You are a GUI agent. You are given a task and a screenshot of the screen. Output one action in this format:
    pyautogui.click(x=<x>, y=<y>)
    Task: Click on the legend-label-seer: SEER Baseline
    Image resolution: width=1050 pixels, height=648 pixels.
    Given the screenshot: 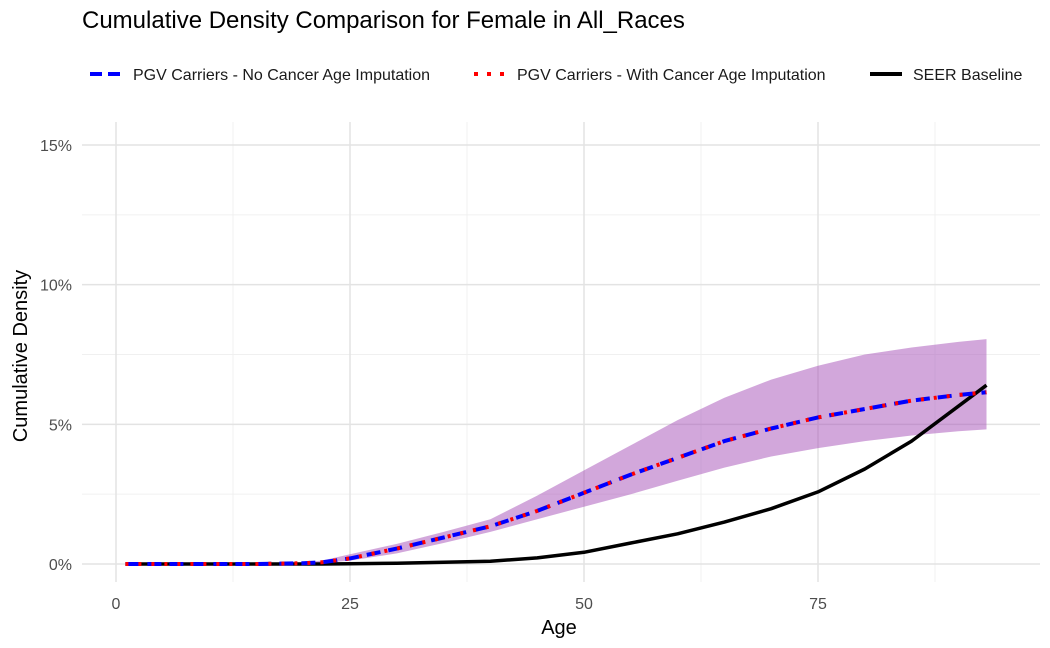 What is the action you would take?
    pyautogui.click(x=967, y=75)
    